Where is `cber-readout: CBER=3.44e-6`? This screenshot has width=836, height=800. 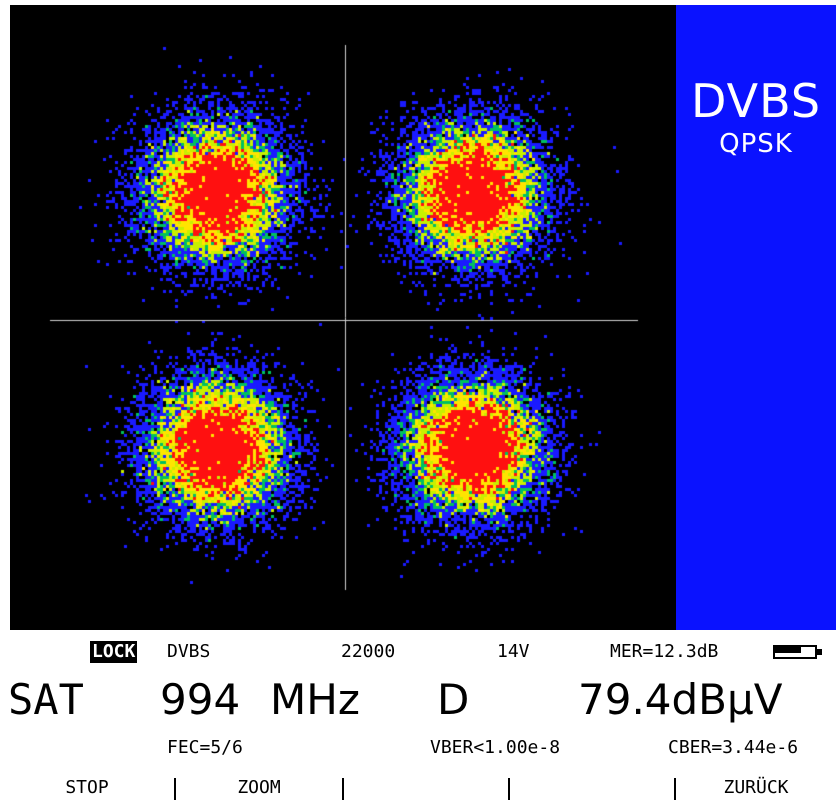
cber-readout: CBER=3.44e-6 is located at coordinates (733, 747).